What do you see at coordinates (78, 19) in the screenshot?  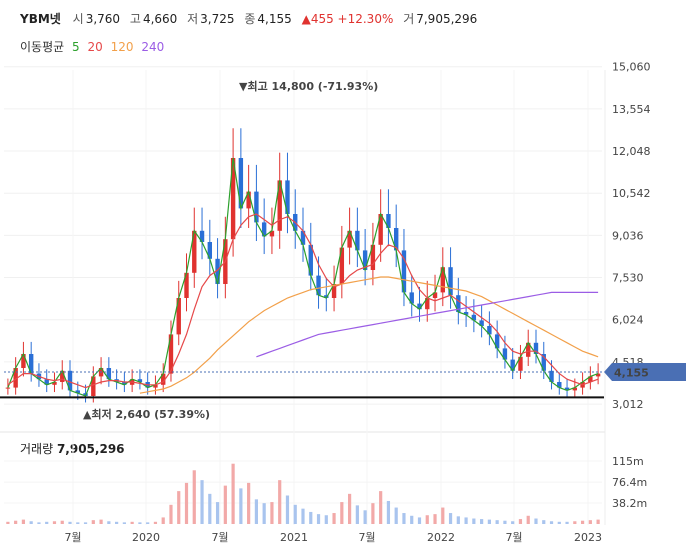 I see `open-label: 시` at bounding box center [78, 19].